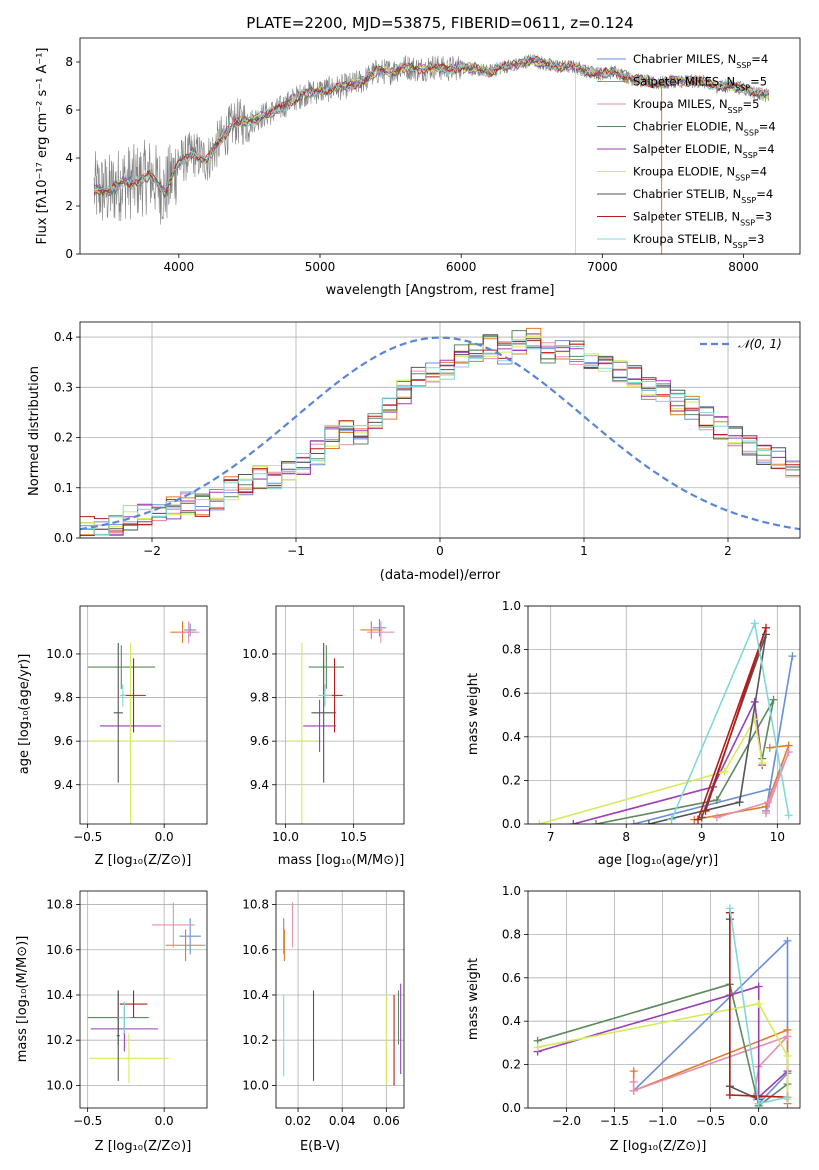 The height and width of the screenshot is (1170, 819). What do you see at coordinates (658, 1146) in the screenshot?
I see `mw-z-xlabel: Z [log₁₀(Z/Z⊙)]` at bounding box center [658, 1146].